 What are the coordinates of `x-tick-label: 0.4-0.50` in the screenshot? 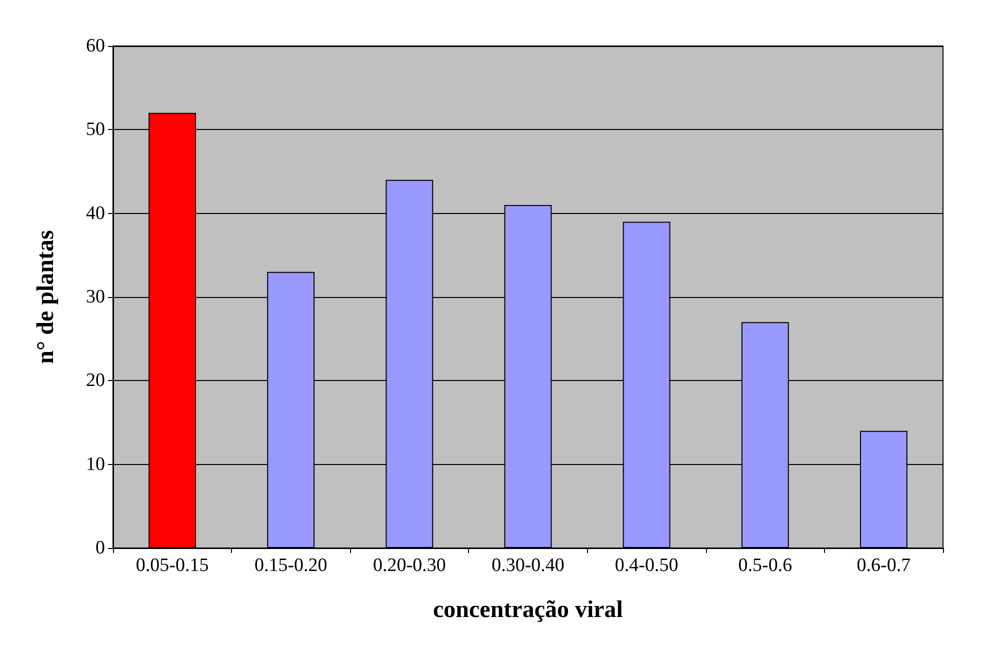 It's located at (646, 565).